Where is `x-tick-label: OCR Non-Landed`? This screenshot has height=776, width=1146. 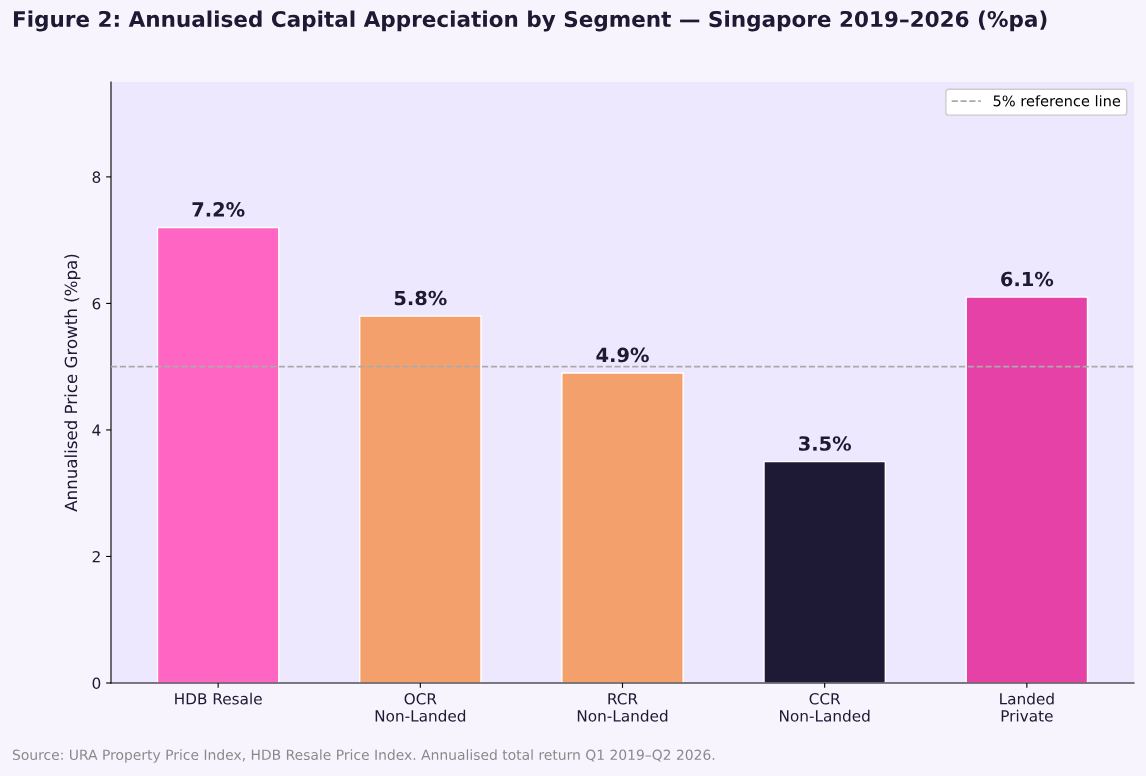
x-tick-label: OCR Non-Landed is located at coordinates (420, 707).